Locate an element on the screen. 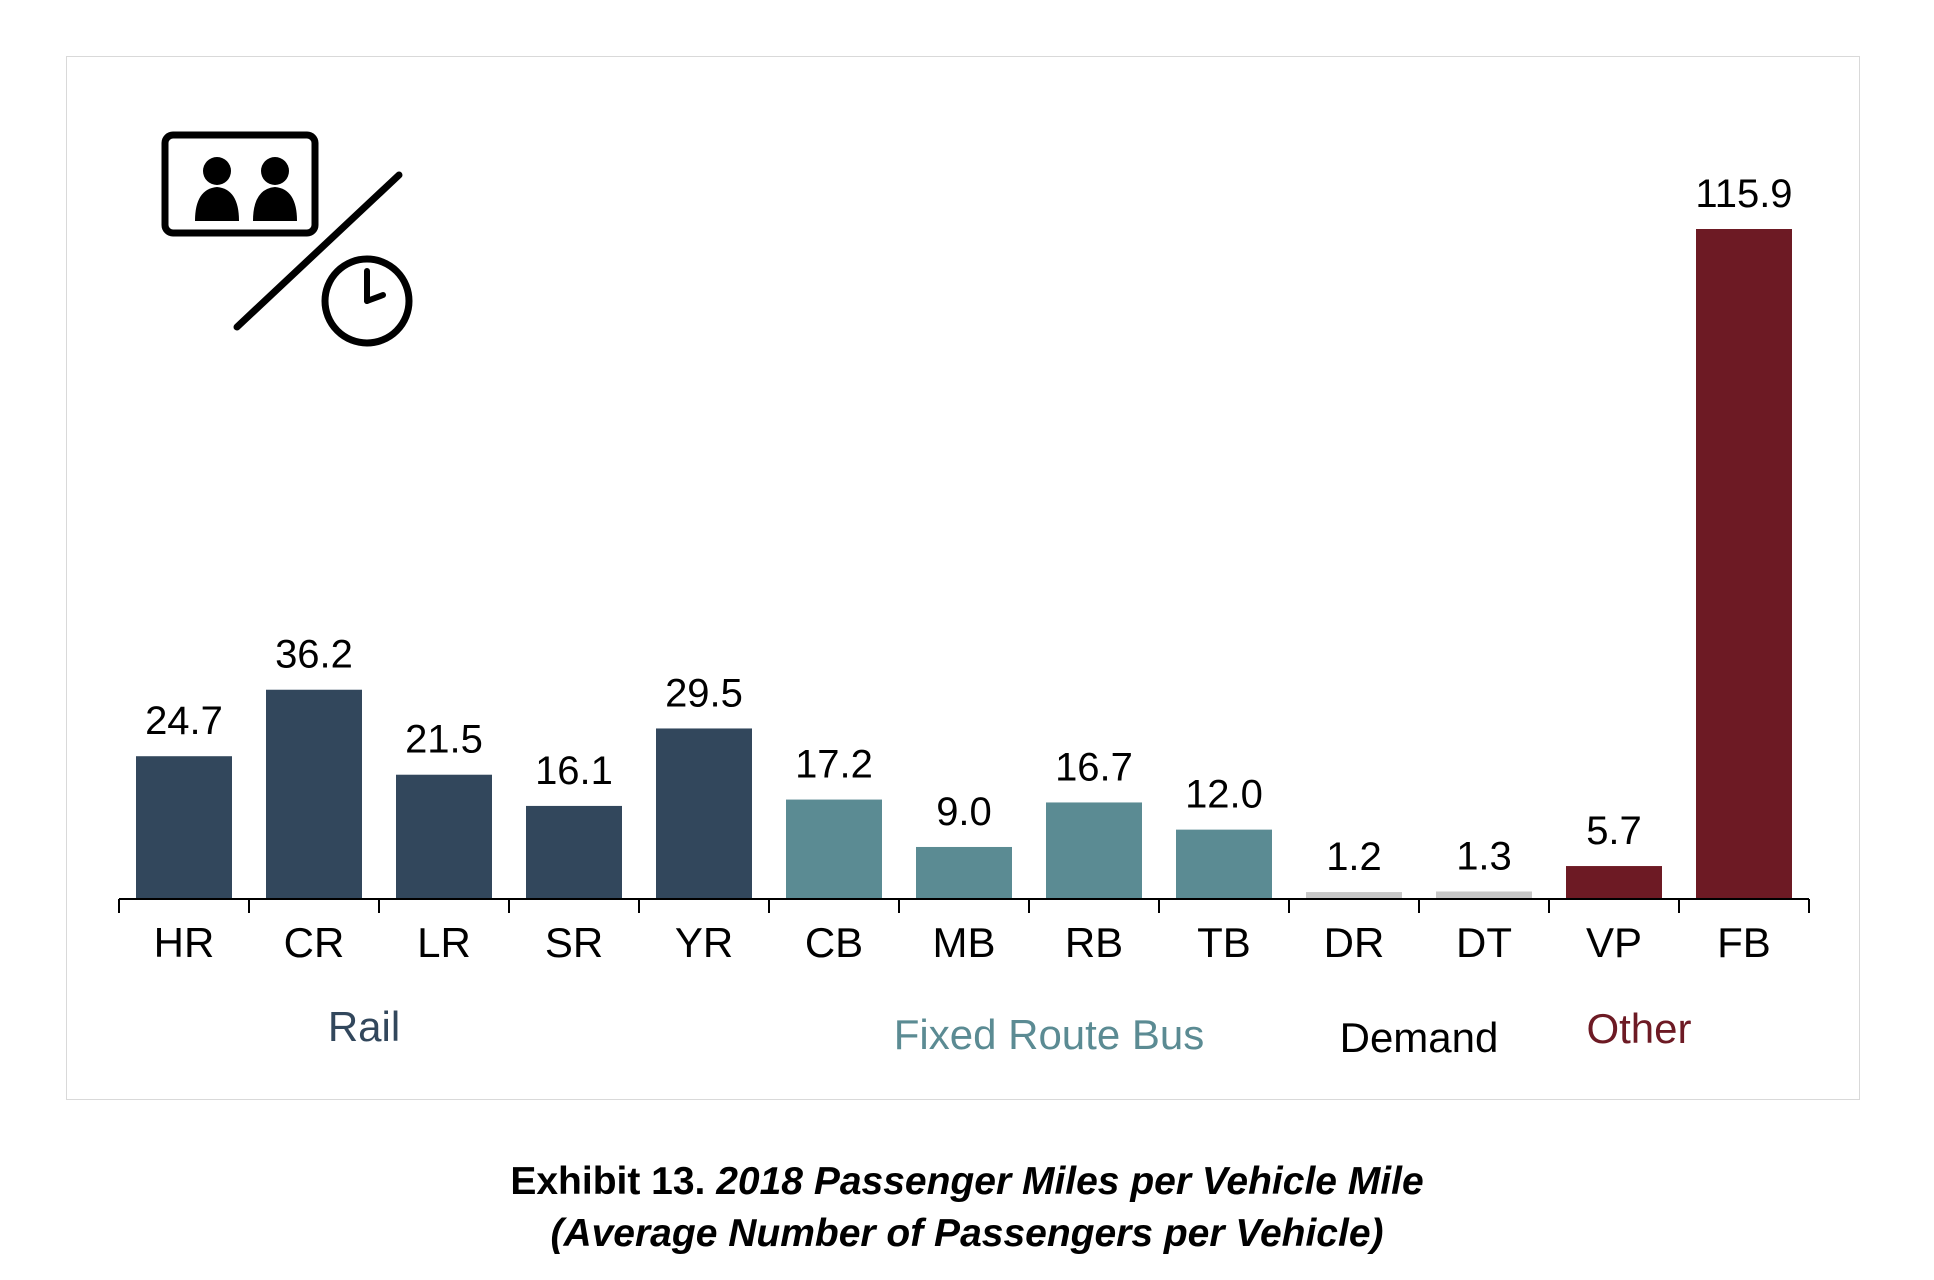 The image size is (1934, 1280). tick-label-dt: DT is located at coordinates (1484, 942).